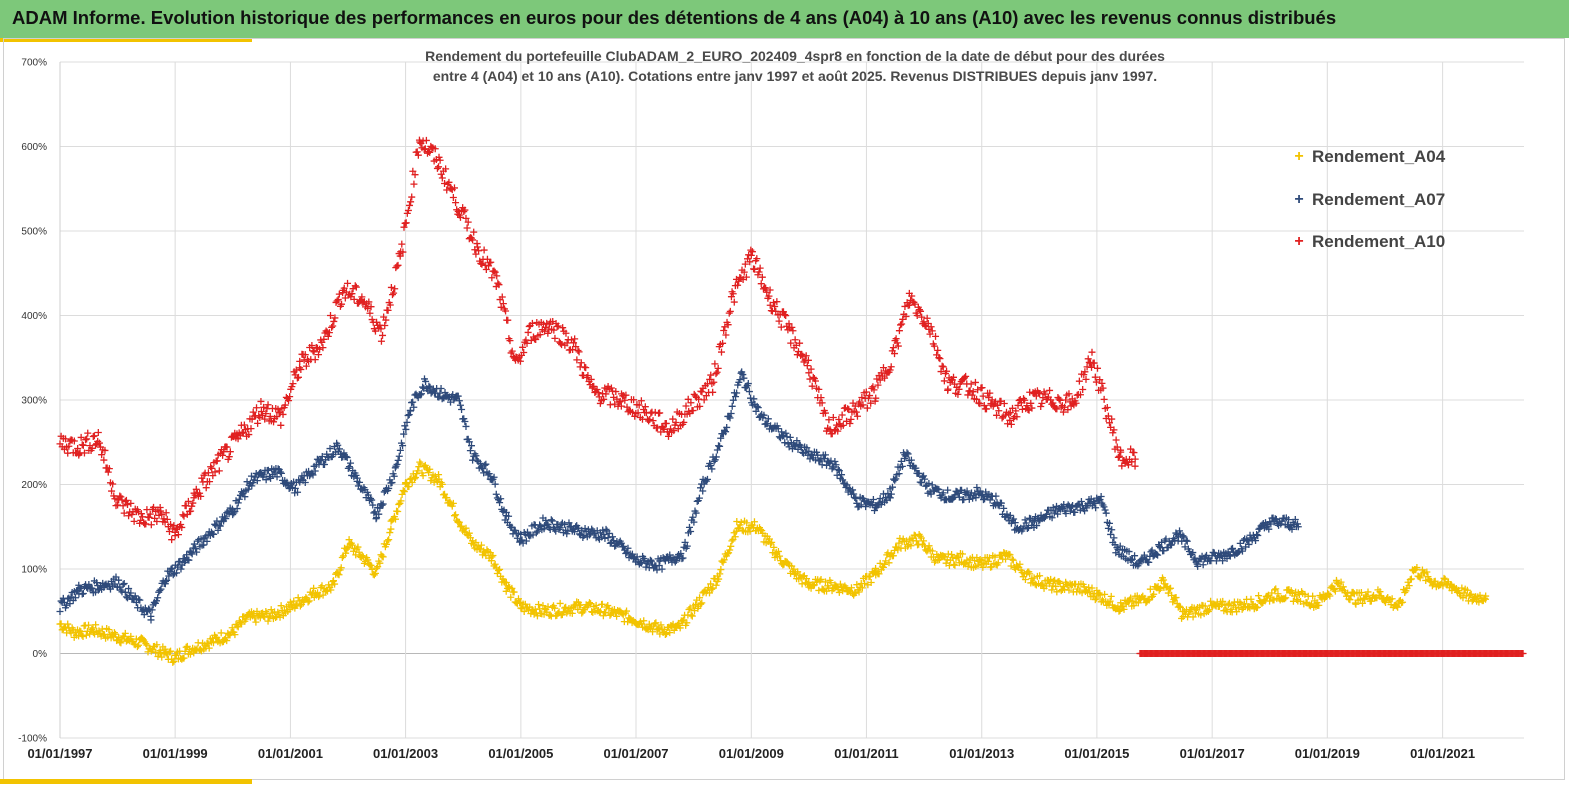 The image size is (1569, 785). What do you see at coordinates (1299, 199) in the screenshot?
I see `legend-marker-a07: +` at bounding box center [1299, 199].